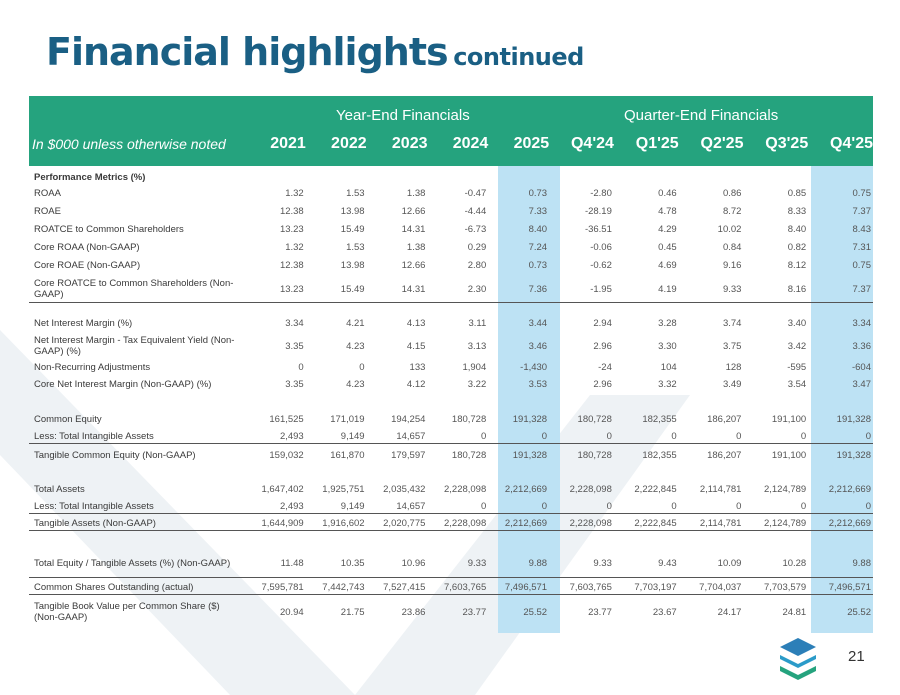 The image size is (900, 695). What do you see at coordinates (538, 384) in the screenshot?
I see `cell-year-value: 3.53` at bounding box center [538, 384].